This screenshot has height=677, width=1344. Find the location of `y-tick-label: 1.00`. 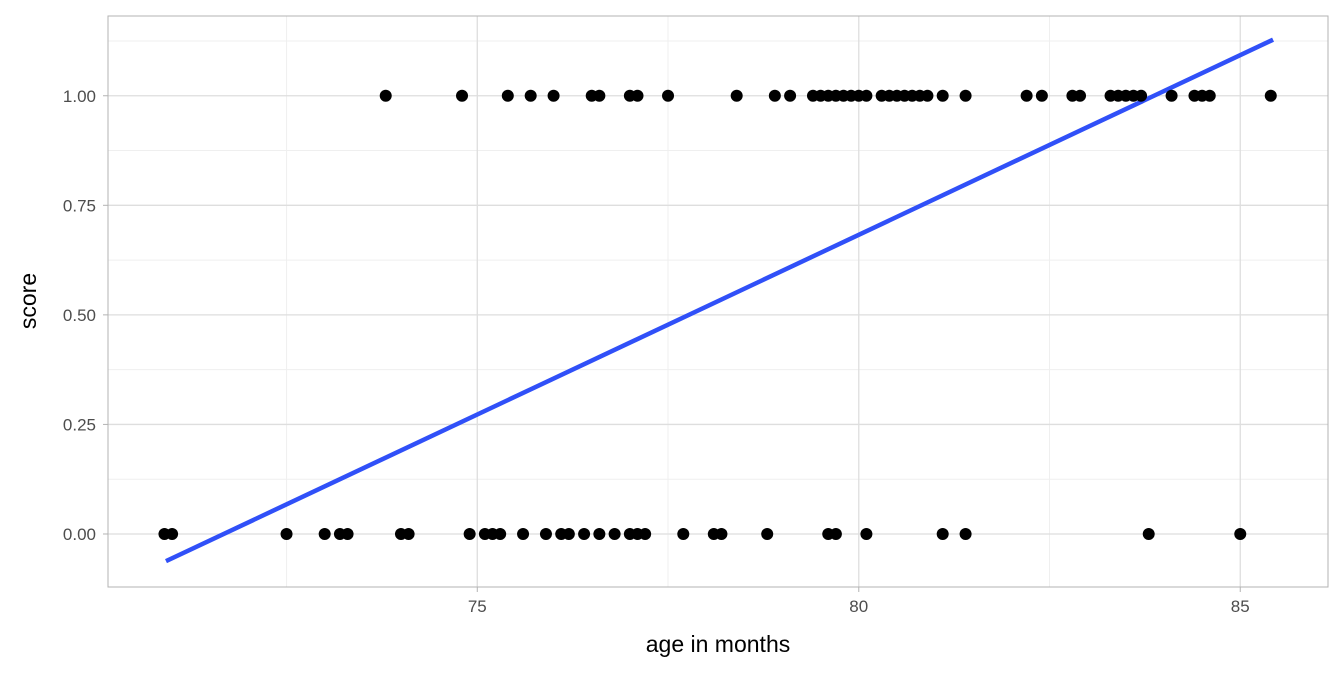

y-tick-label: 1.00 is located at coordinates (79, 96).